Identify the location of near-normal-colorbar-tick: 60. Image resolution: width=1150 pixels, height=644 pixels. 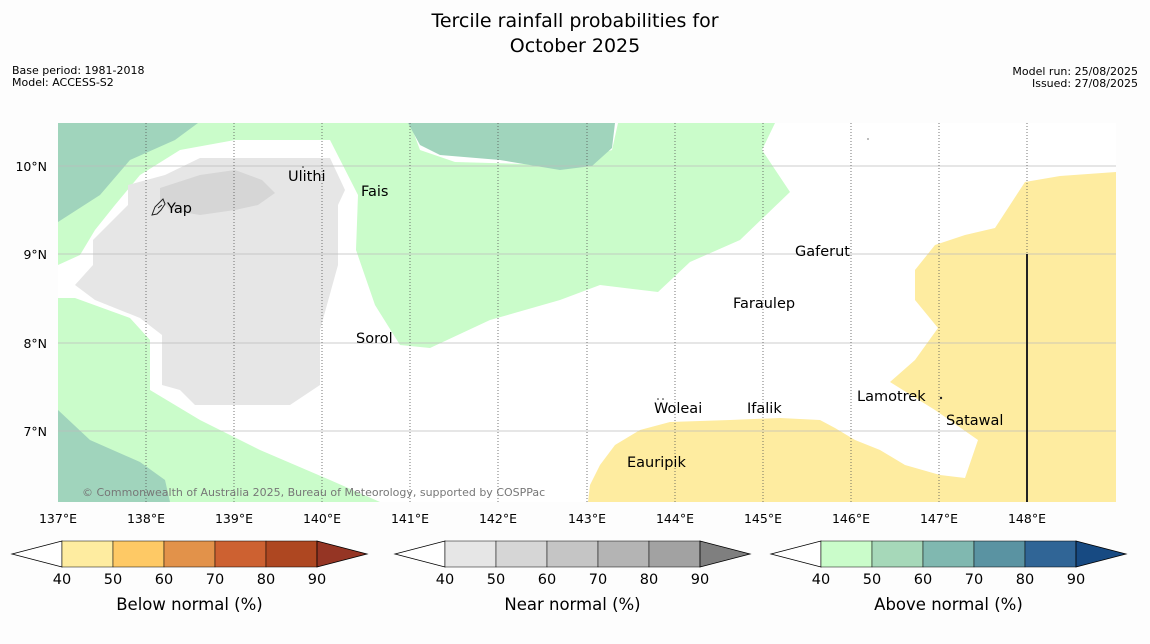
(547, 580).